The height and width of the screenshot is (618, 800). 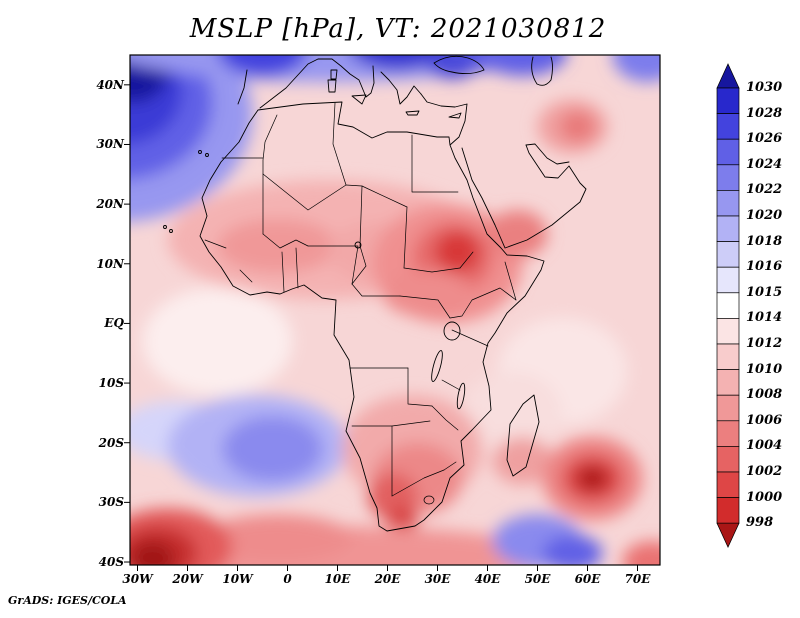 I want to click on europe-coastline, so click(x=306, y=83).